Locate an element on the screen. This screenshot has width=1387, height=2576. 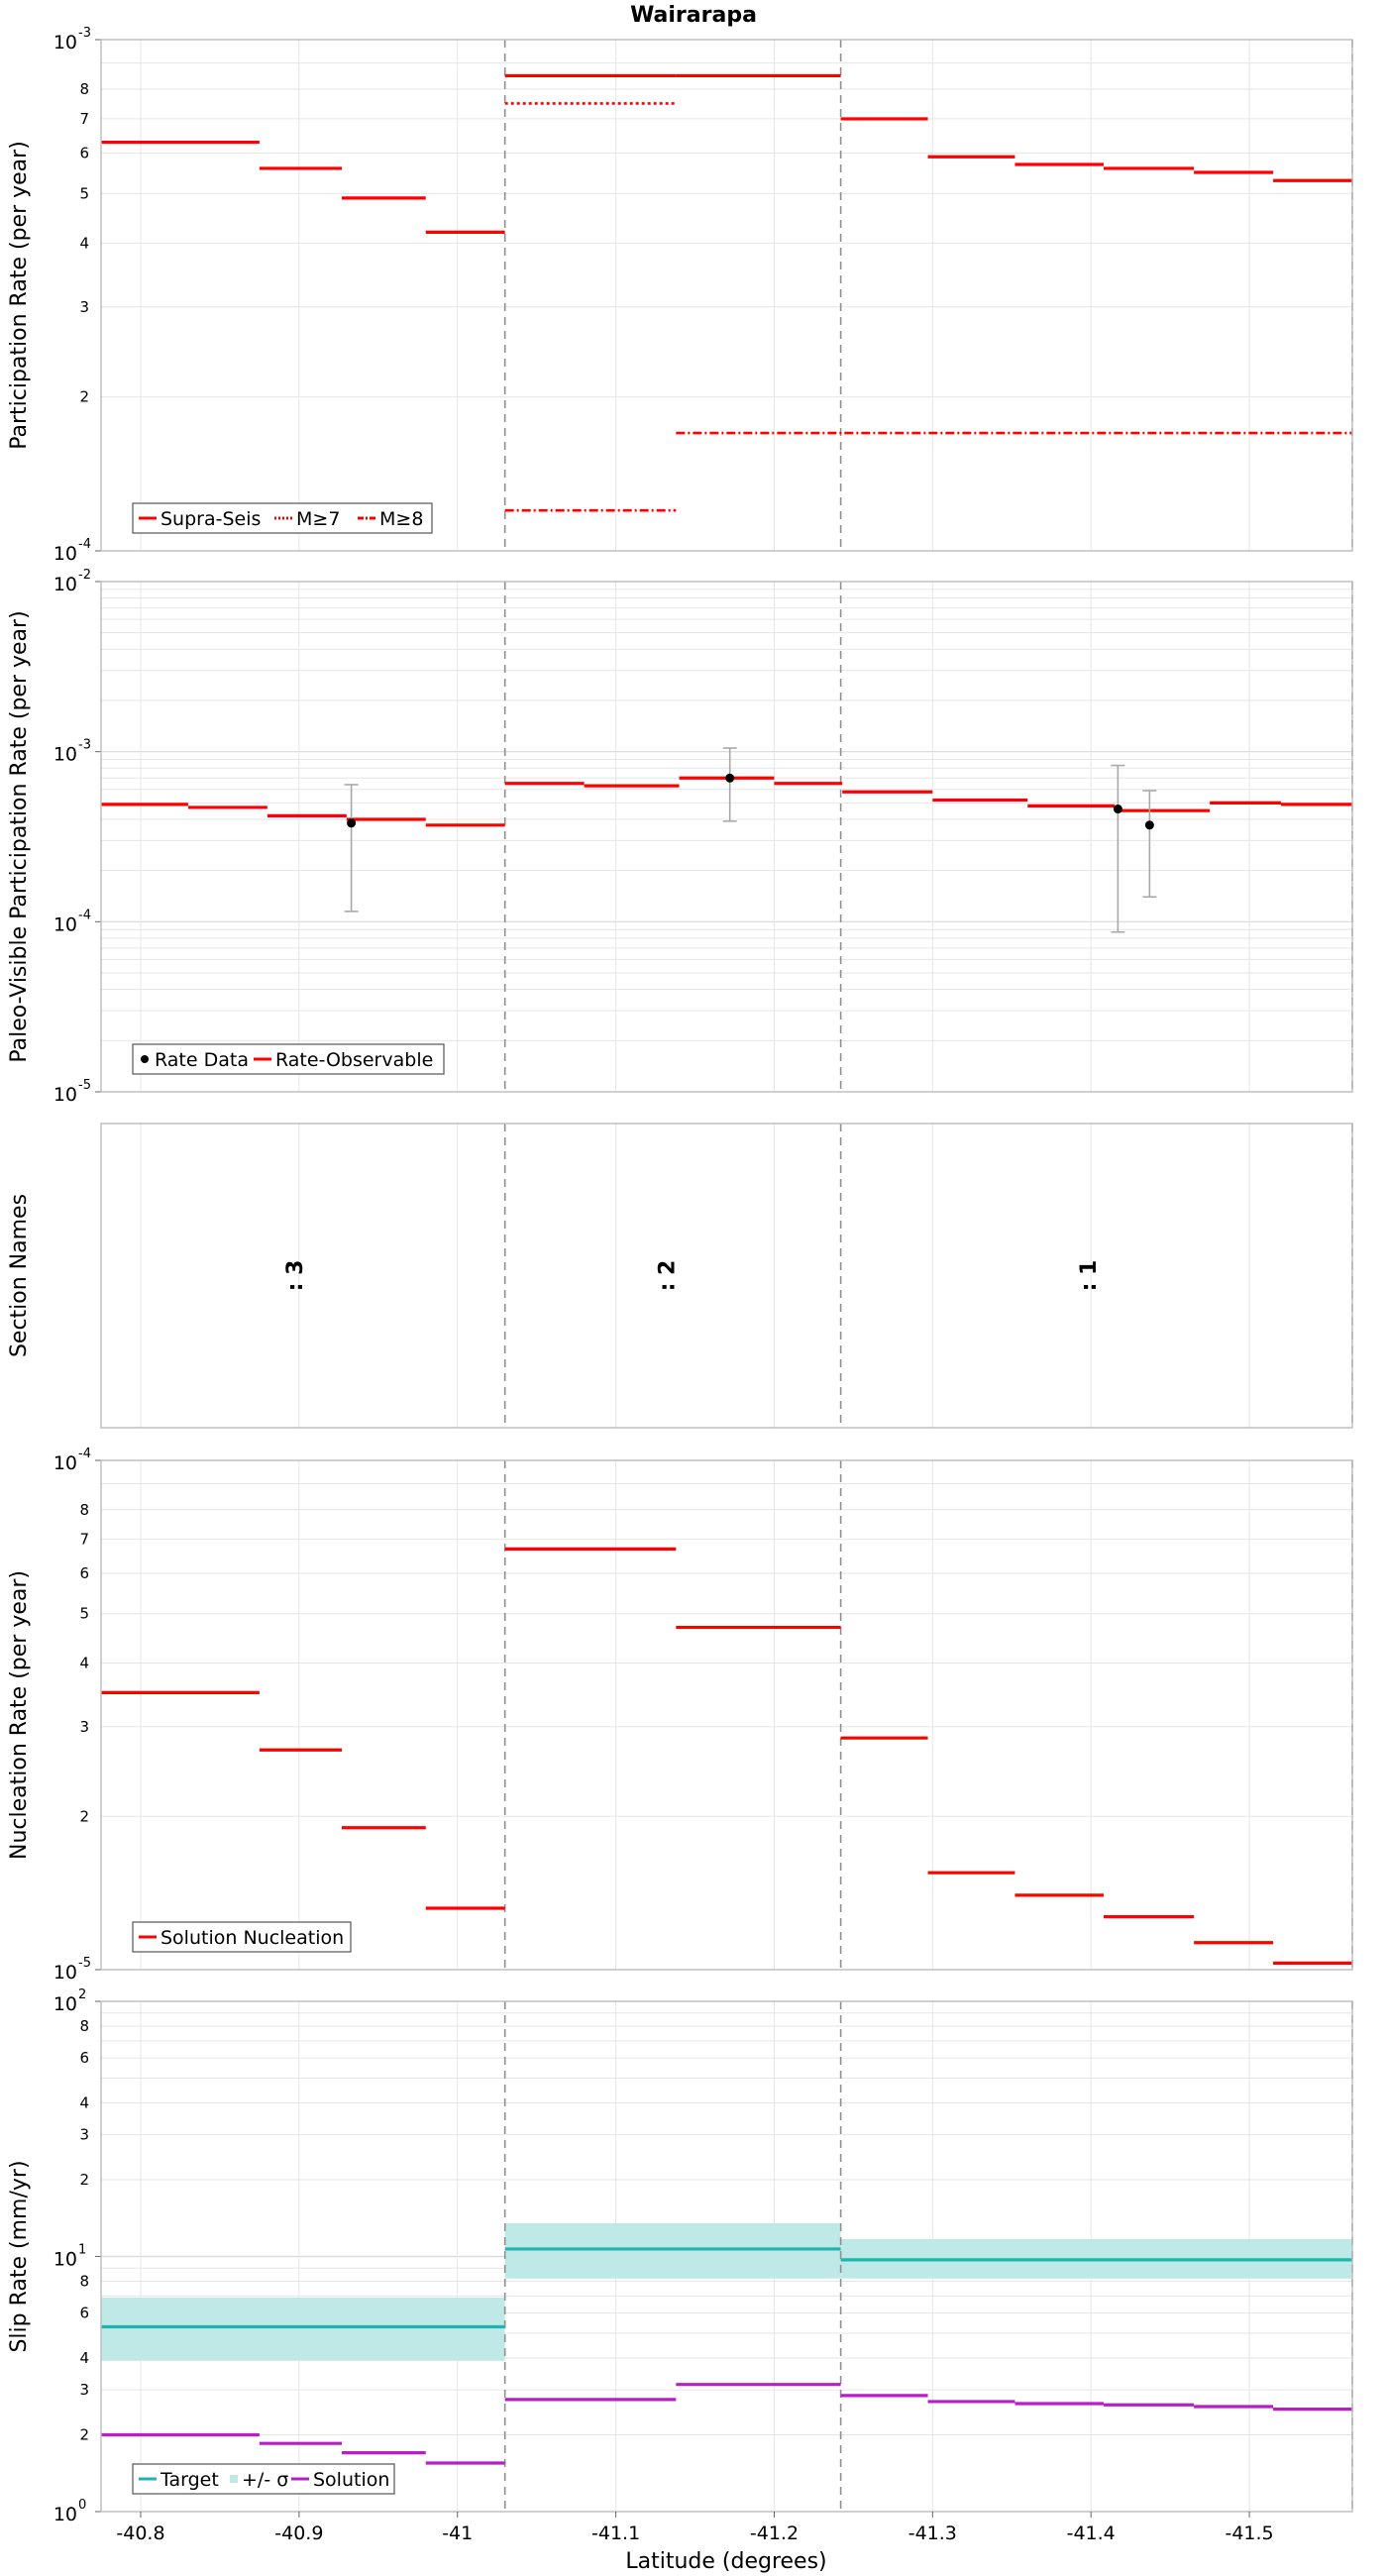
y-tick-exponent: -2 is located at coordinates (84, 575).